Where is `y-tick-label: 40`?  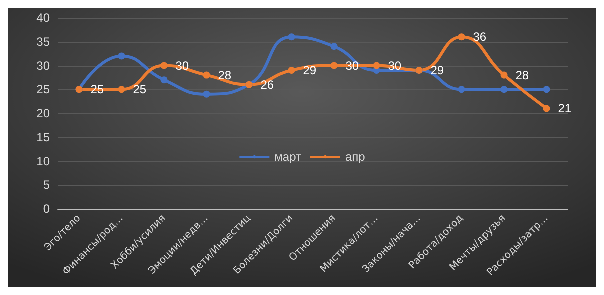 y-tick-label: 40 is located at coordinates (43, 18).